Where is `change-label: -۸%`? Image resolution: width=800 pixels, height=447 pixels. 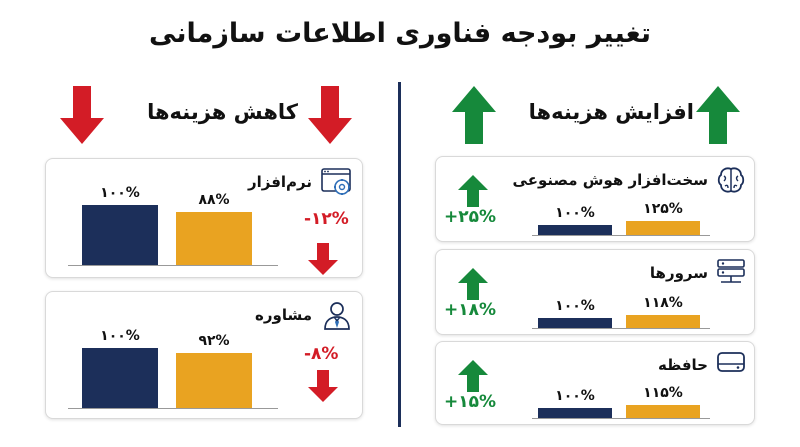
change-label: -۸% is located at coordinates (321, 354).